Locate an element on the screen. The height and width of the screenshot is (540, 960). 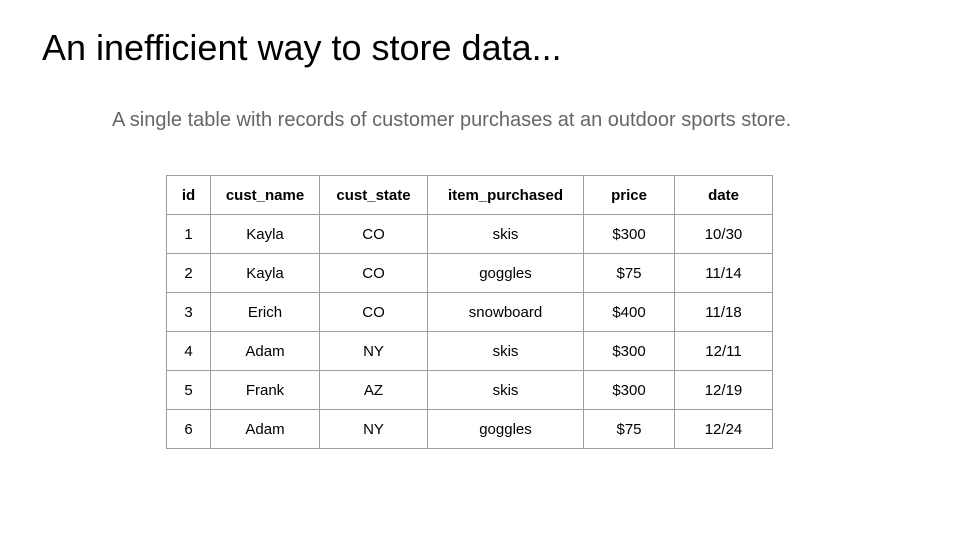
table-row: 5 Frank AZ skis $300 12/19 is located at coordinates (469, 390).